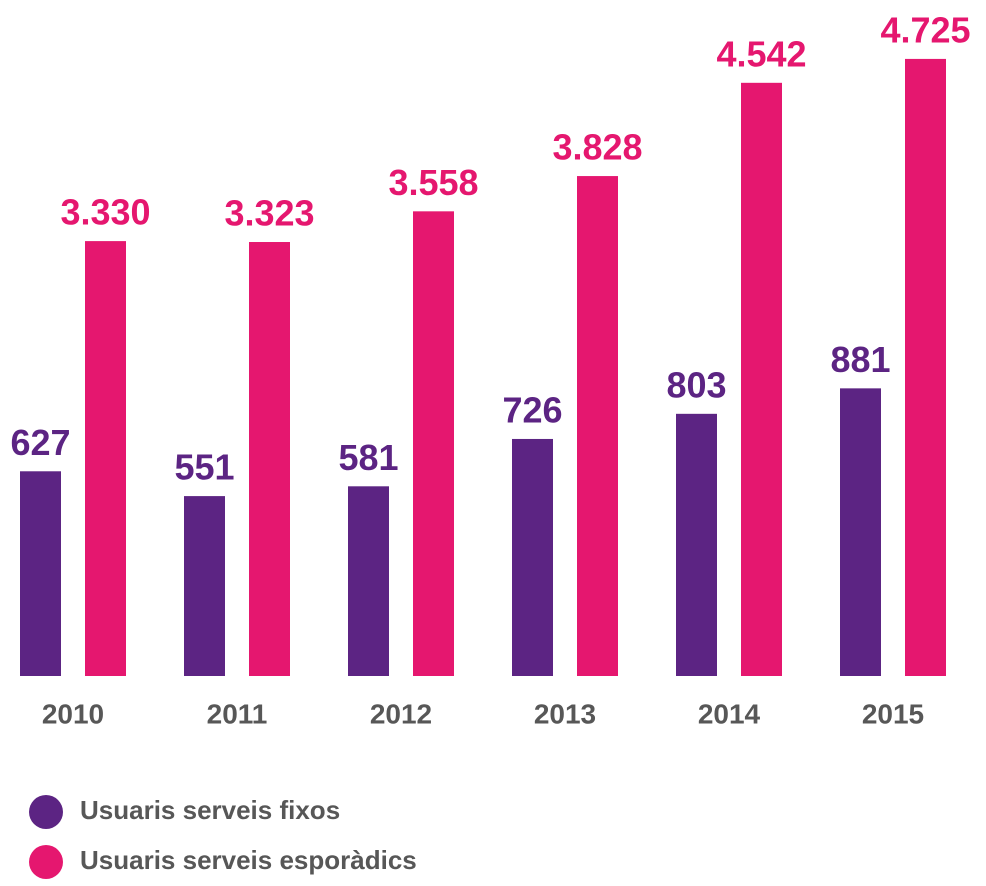  I want to click on data-label: 4.542, so click(761, 53).